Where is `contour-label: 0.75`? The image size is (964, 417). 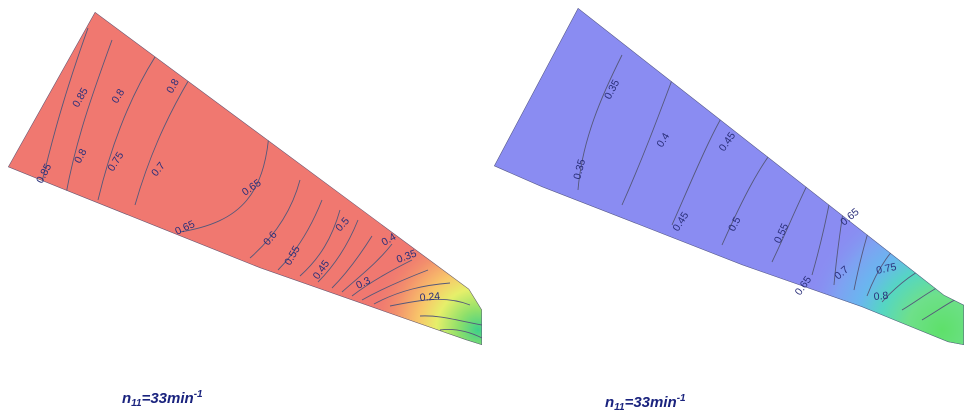 contour-label: 0.75 is located at coordinates (886, 269).